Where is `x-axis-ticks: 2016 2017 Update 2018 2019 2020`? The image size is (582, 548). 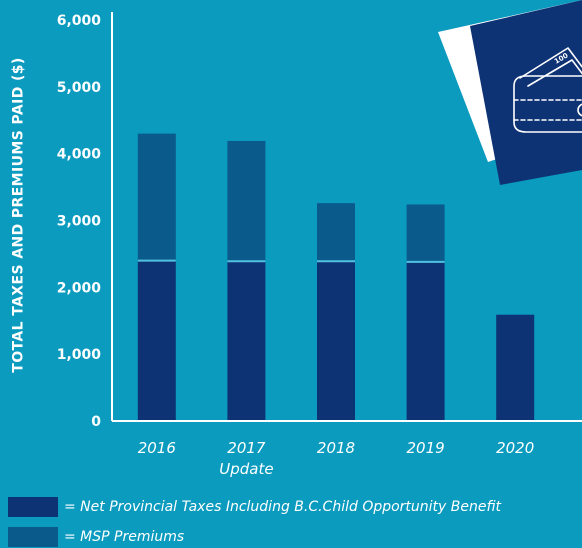
x-axis-ticks: 2016 2017 Update 2018 2019 2020 is located at coordinates (336, 458).